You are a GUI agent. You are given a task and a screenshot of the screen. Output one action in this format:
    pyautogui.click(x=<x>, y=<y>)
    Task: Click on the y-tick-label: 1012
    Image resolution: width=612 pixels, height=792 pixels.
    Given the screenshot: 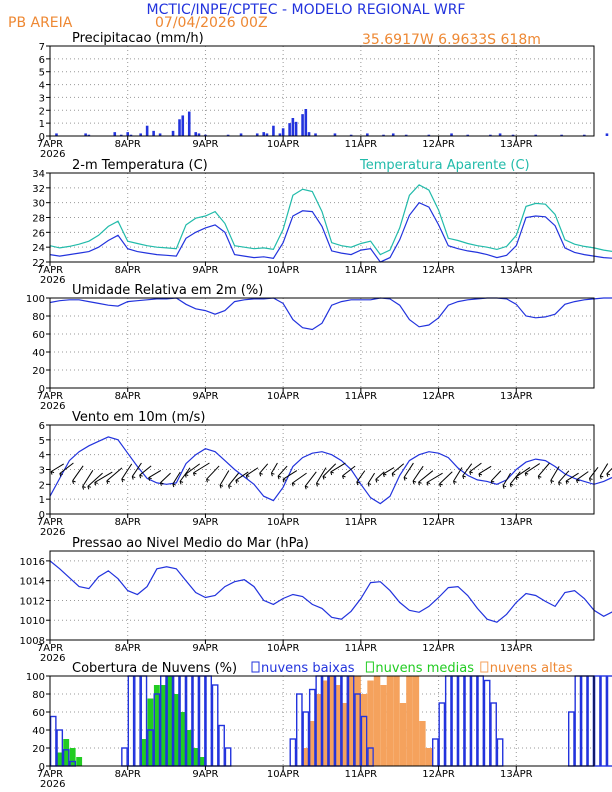 What is the action you would take?
    pyautogui.click(x=32, y=601)
    